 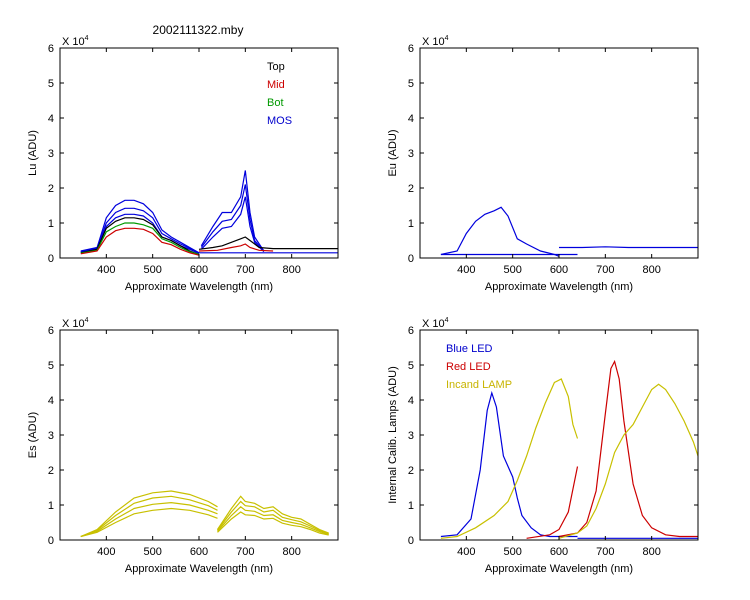 What do you see at coordinates (469, 349) in the screenshot?
I see `legend-entry: Blue LED` at bounding box center [469, 349].